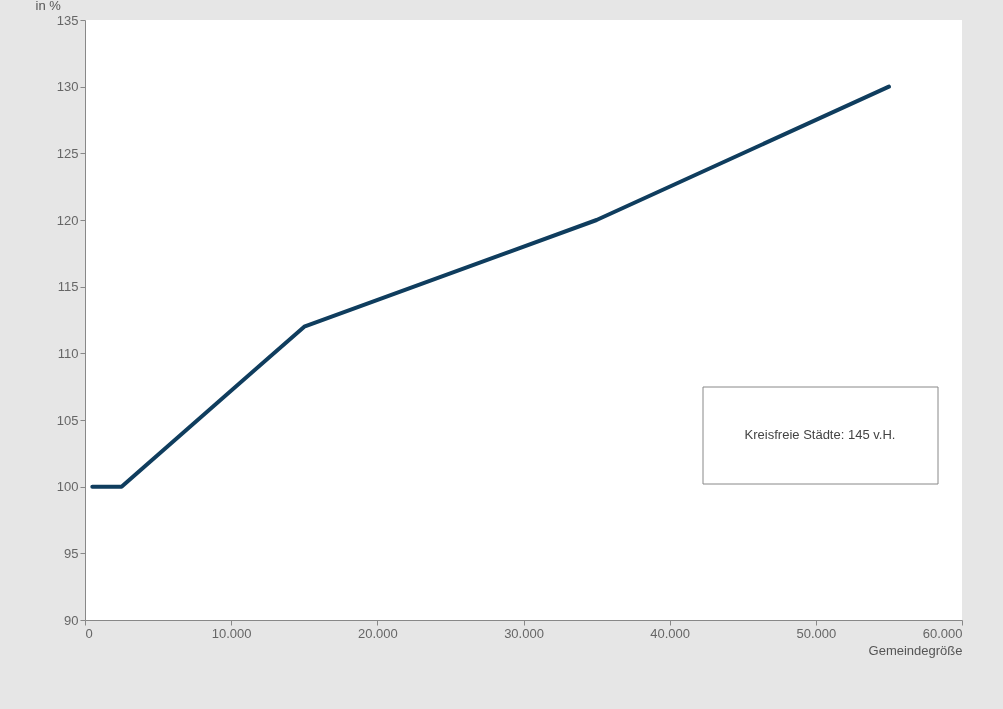 The width and height of the screenshot is (1003, 709). Describe the element at coordinates (67, 420) in the screenshot. I see `y-tick-label: 105` at that location.